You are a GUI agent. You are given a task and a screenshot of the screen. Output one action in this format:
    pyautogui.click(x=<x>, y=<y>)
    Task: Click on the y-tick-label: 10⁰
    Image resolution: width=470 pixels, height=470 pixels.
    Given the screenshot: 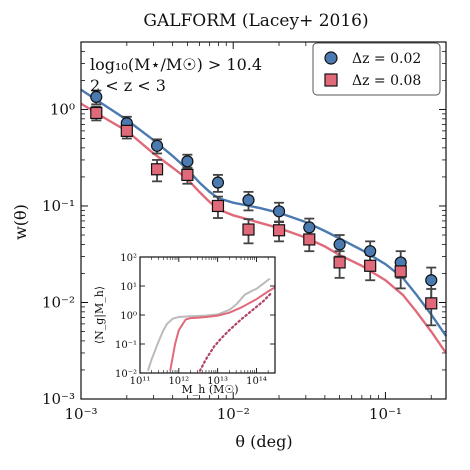 What is the action you would take?
    pyautogui.click(x=62, y=109)
    